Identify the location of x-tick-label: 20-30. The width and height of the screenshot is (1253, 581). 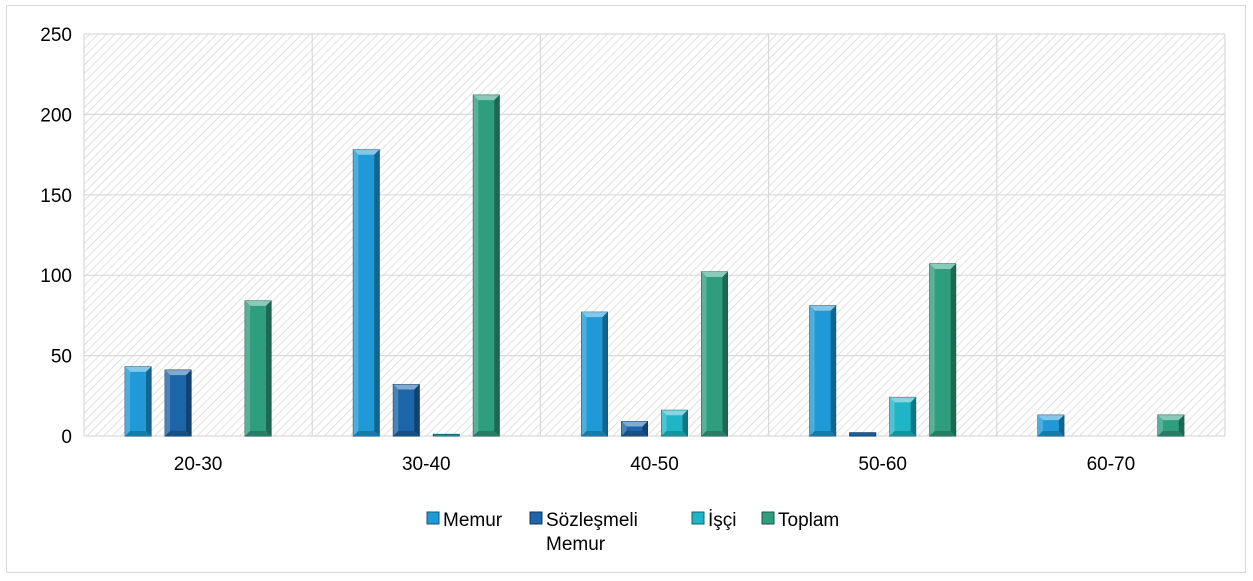
(198, 464).